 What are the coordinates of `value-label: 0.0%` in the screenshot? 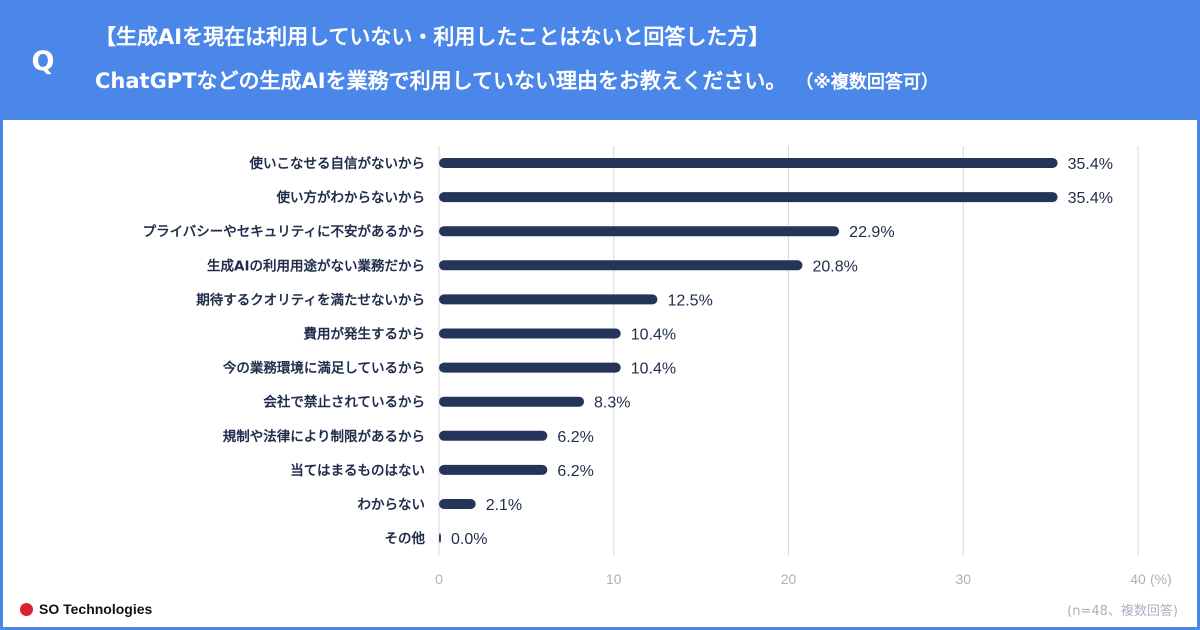 It's located at (469, 539).